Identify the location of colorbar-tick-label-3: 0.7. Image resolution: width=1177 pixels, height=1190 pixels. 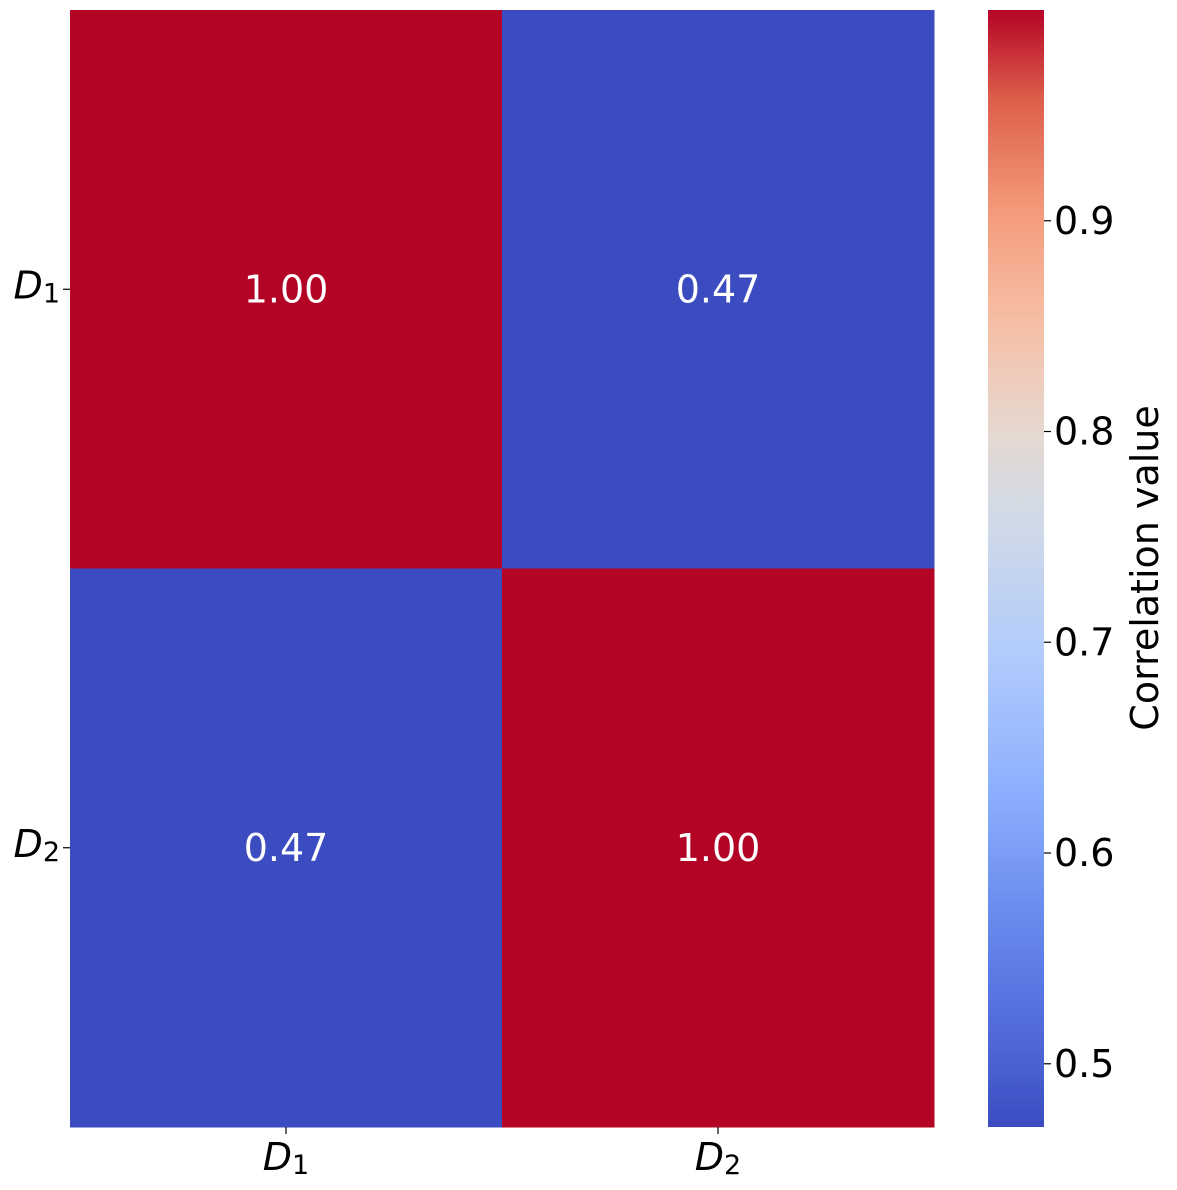
(1084, 642).